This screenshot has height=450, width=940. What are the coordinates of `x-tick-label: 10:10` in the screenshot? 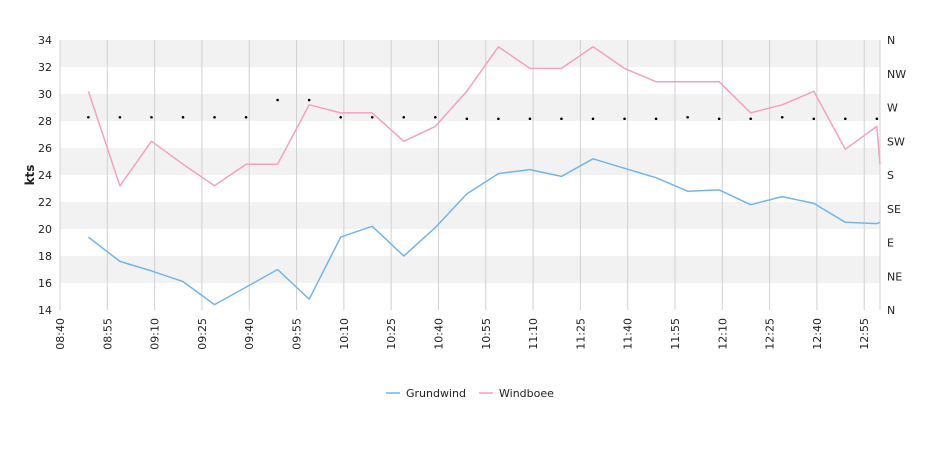 It's located at (344, 334).